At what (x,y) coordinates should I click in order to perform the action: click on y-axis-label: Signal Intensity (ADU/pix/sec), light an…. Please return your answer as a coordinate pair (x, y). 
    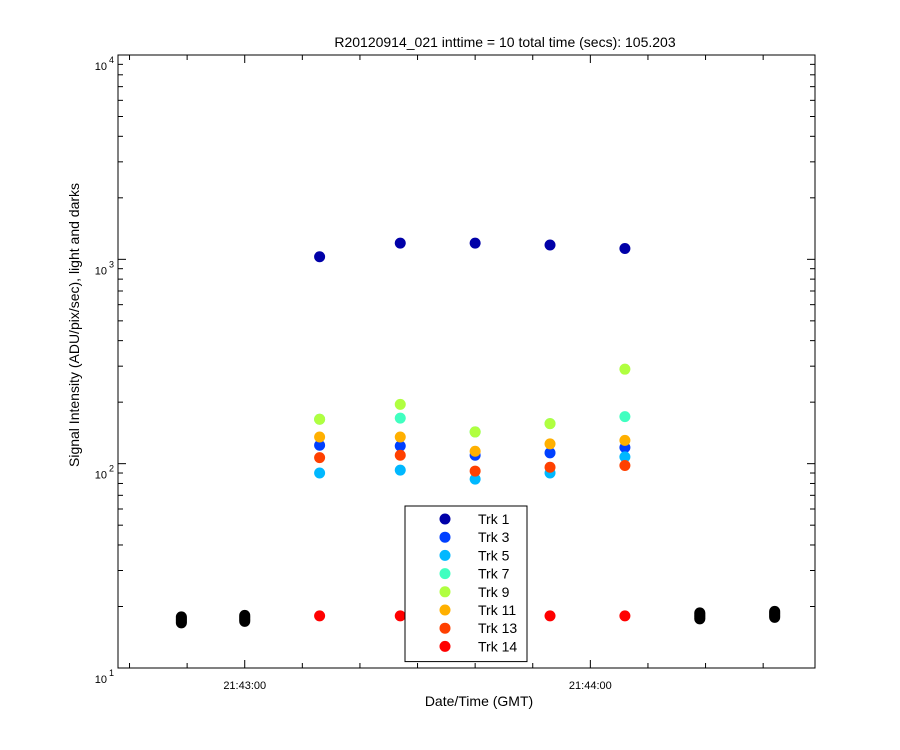
    Looking at the image, I should click on (74, 325).